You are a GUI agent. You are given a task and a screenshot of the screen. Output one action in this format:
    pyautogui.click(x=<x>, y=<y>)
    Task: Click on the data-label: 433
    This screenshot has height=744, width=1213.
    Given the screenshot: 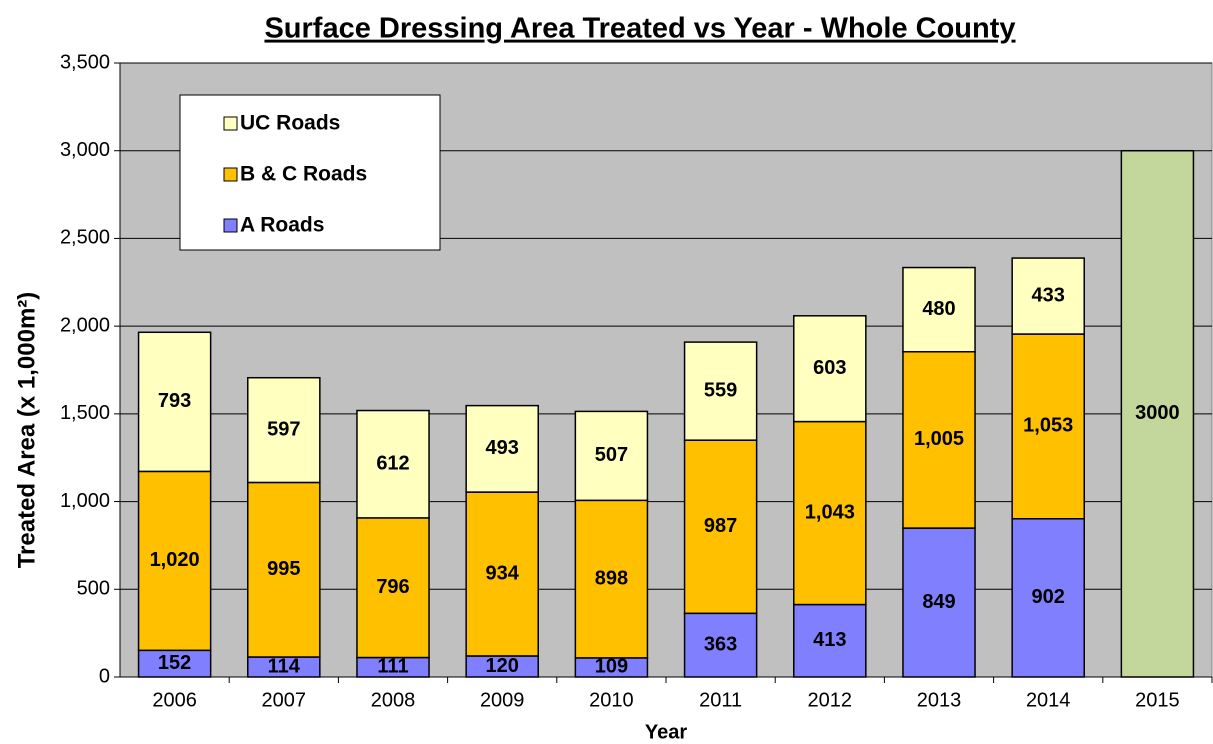 What is the action you would take?
    pyautogui.click(x=1048, y=295)
    